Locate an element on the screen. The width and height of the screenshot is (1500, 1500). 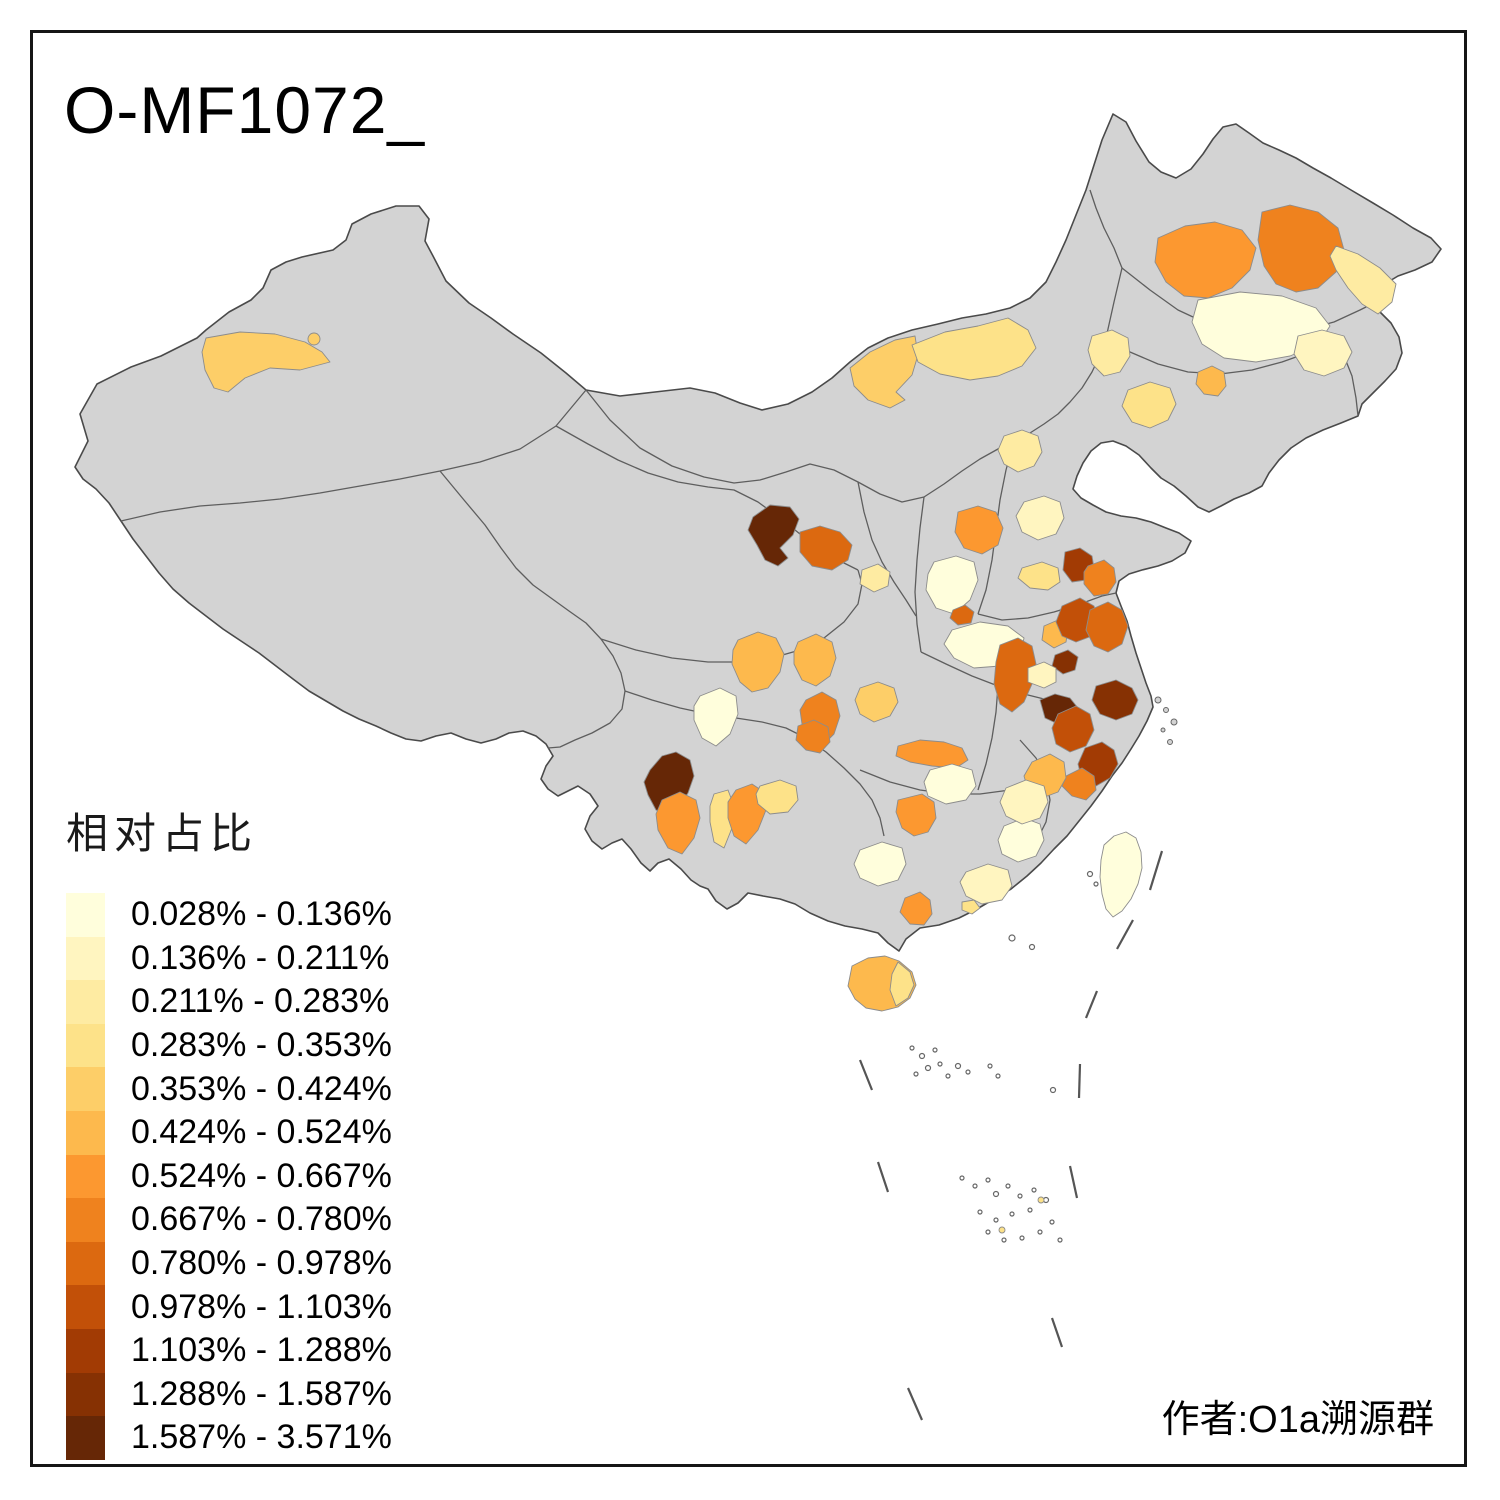
legend-item: 0.667% - 0.780% is located at coordinates (229, 1220).